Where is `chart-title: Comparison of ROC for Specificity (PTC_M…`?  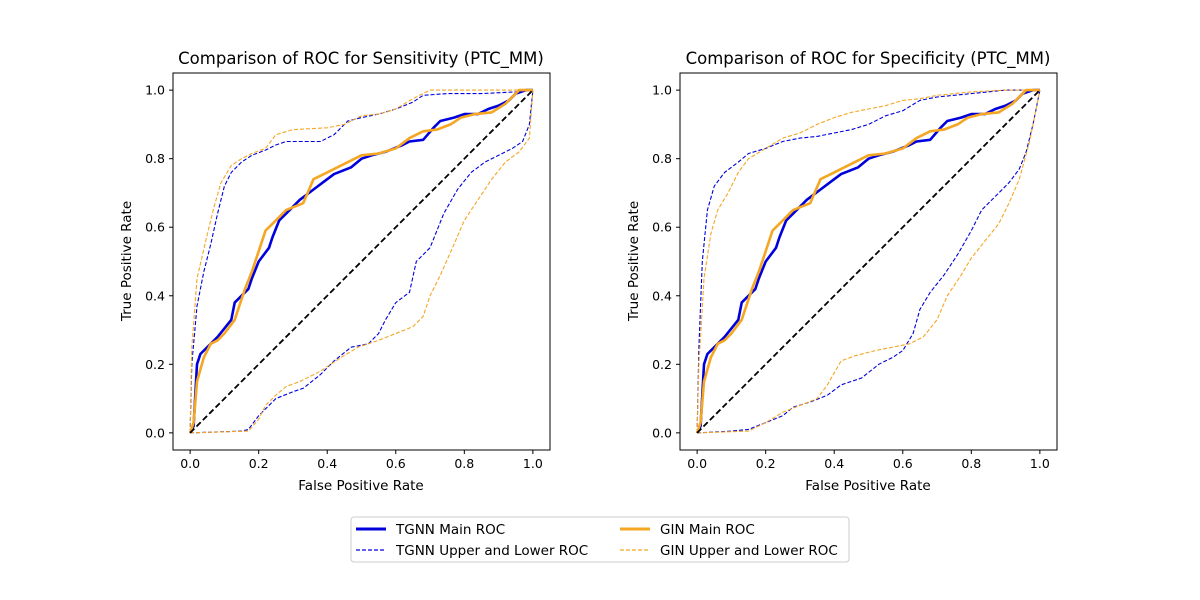
chart-title: Comparison of ROC for Specificity (PTC_M… is located at coordinates (868, 59).